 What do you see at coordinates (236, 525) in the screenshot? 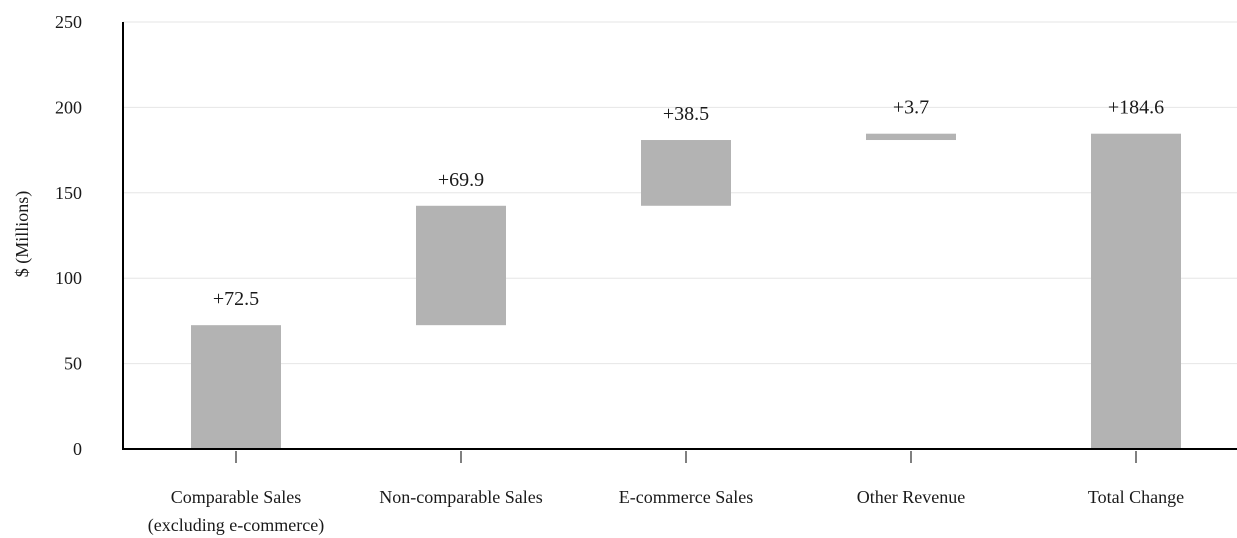
I see `x-tick-label: (excluding e-commerce)` at bounding box center [236, 525].